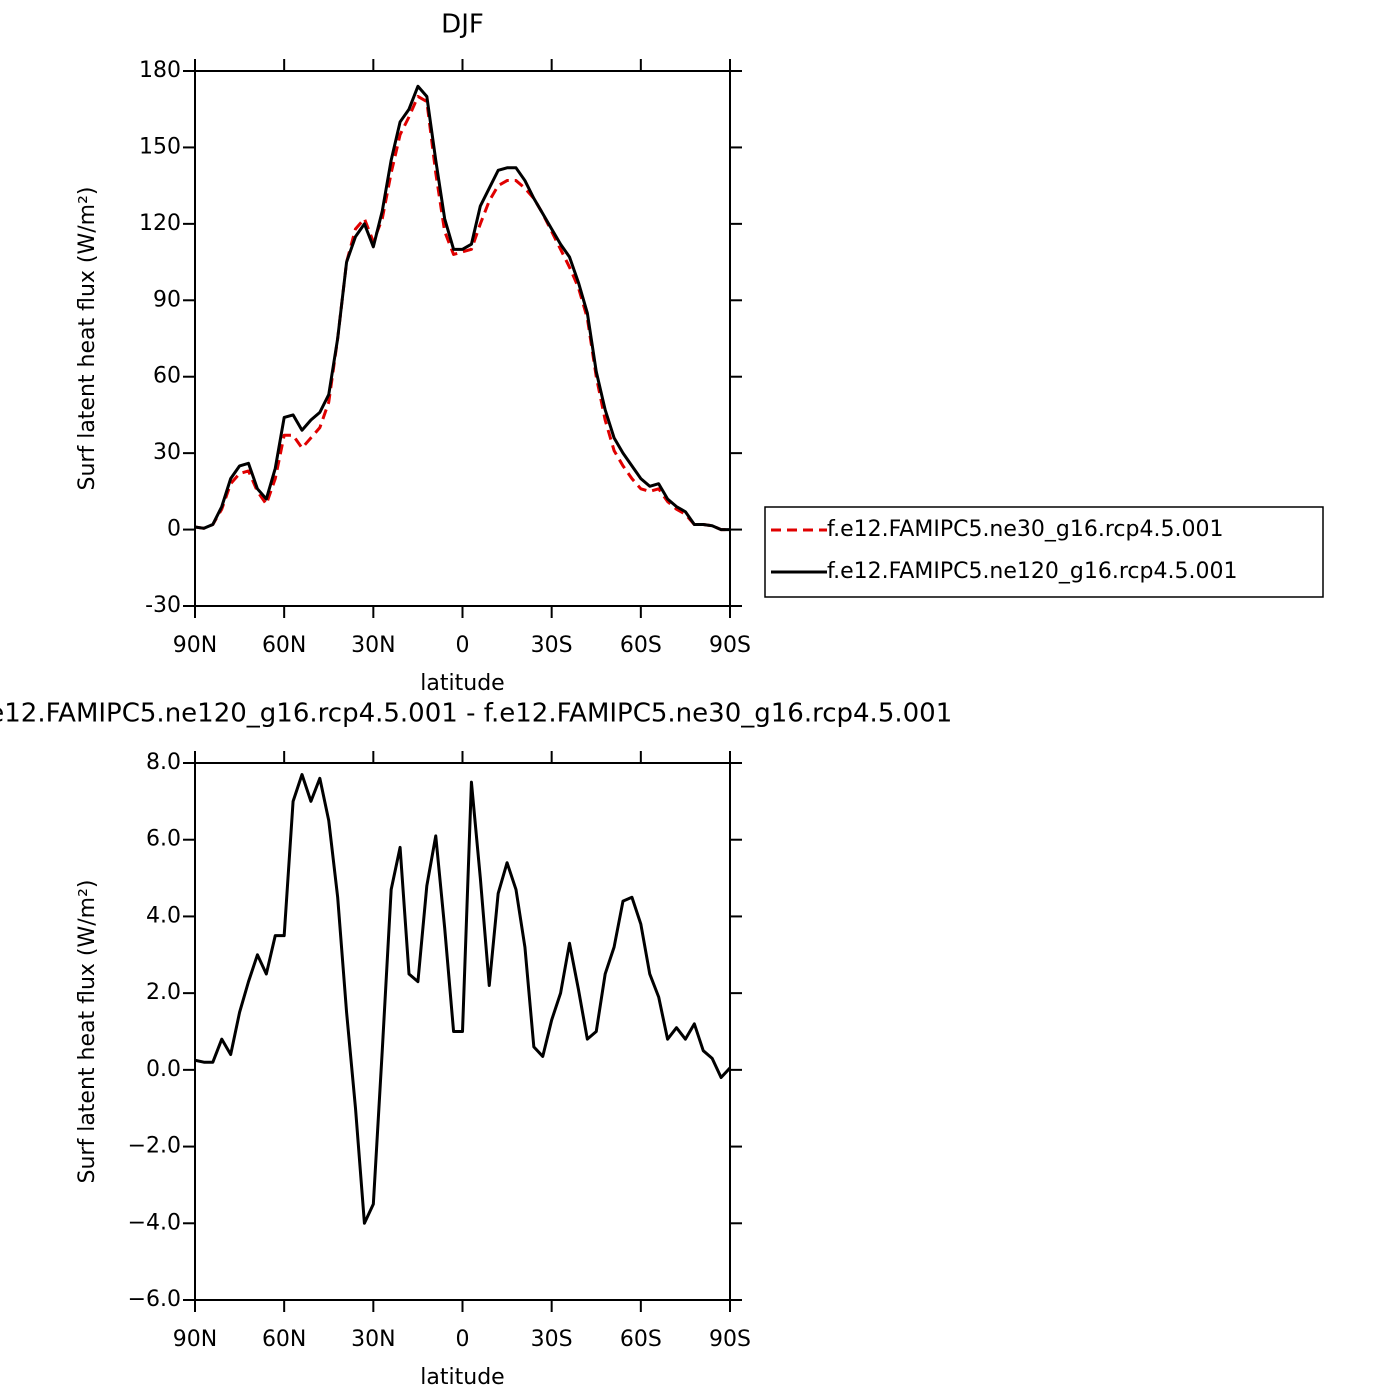  I want to click on legend-label: f.e12.FAMIPC5.ne30_g16.rcp4.5.001, so click(1025, 529).